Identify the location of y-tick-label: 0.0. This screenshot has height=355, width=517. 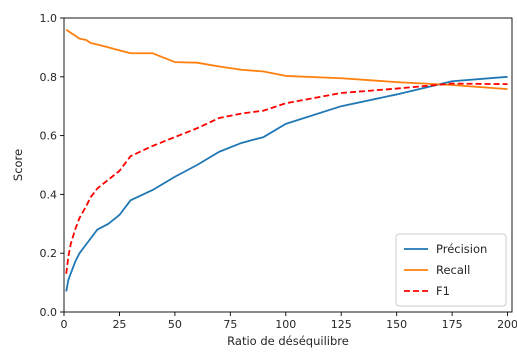
(49, 312).